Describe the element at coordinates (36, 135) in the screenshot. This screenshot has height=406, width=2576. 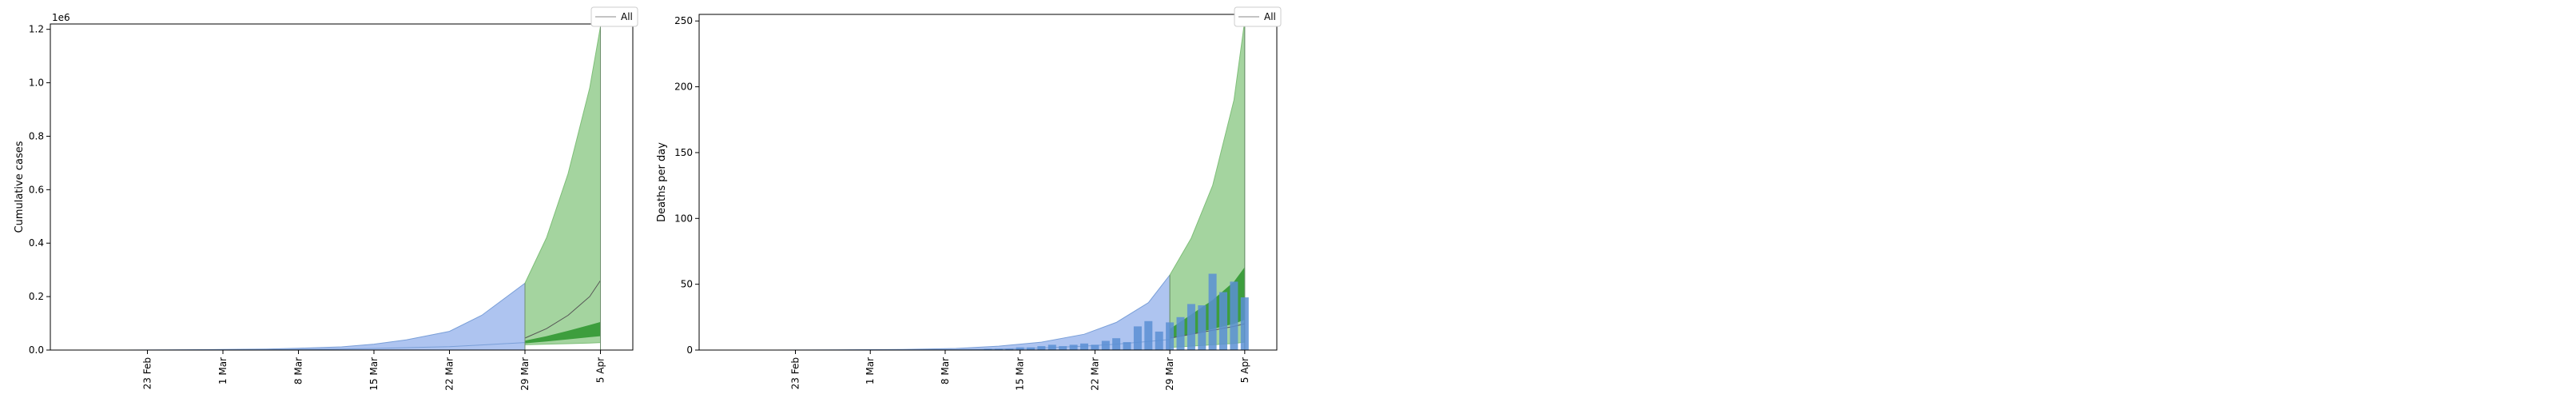
I see `chart-1-y-tick-label: 0.8` at that location.